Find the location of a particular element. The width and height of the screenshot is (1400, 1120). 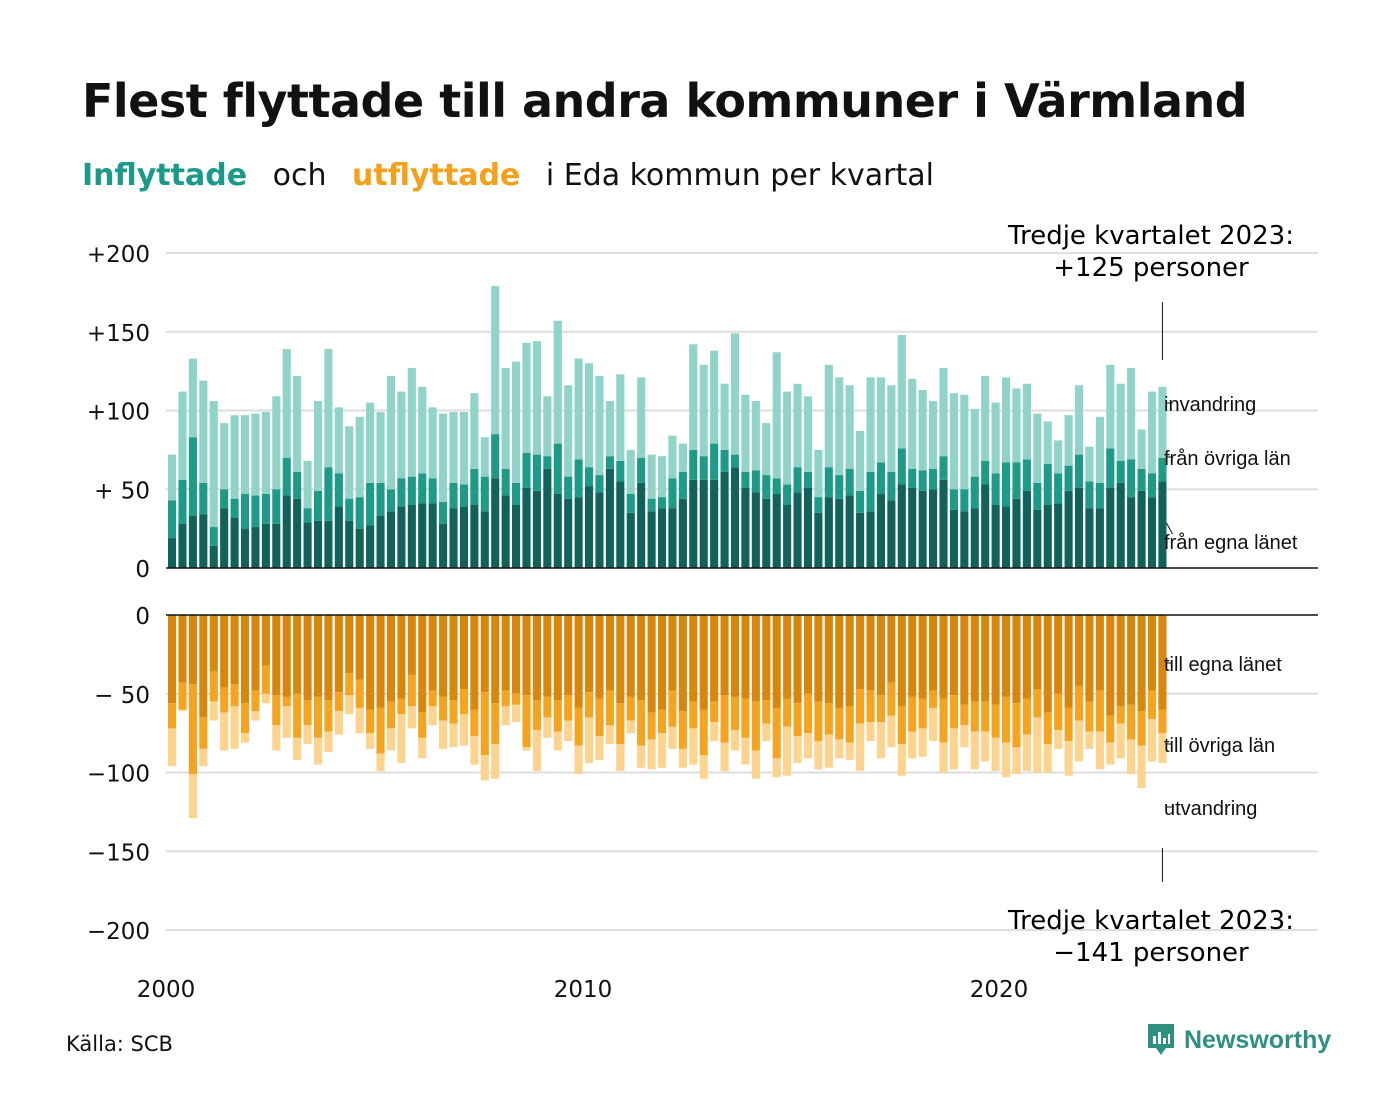

y-tick-bottom: − 50 is located at coordinates (122, 696).